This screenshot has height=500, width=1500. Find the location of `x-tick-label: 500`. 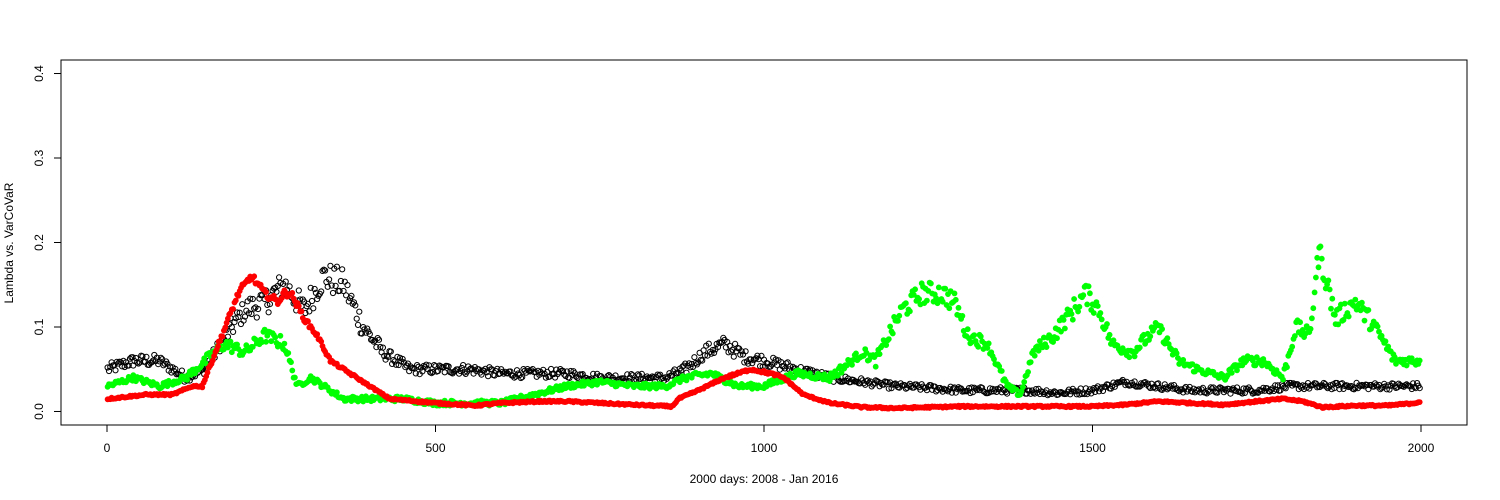

x-tick-label: 500 is located at coordinates (435, 448).